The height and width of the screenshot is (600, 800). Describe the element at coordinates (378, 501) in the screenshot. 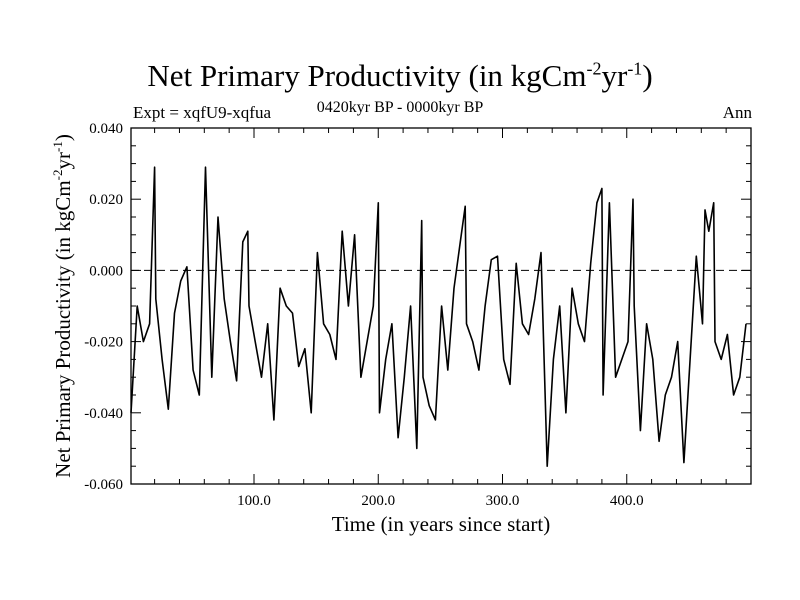

I see `x-tick-label: 200.0` at that location.